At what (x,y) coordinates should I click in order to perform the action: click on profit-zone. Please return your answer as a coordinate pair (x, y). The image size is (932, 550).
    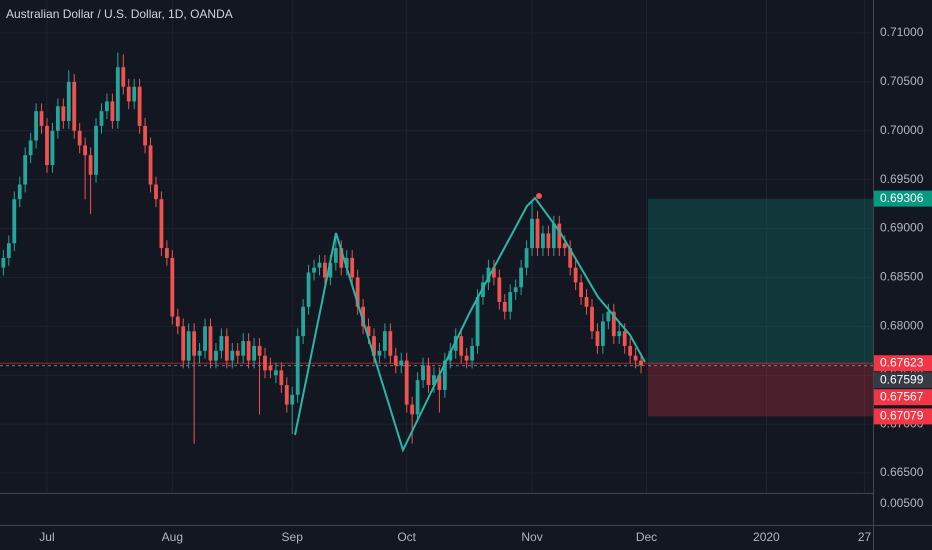
    Looking at the image, I should click on (760, 281).